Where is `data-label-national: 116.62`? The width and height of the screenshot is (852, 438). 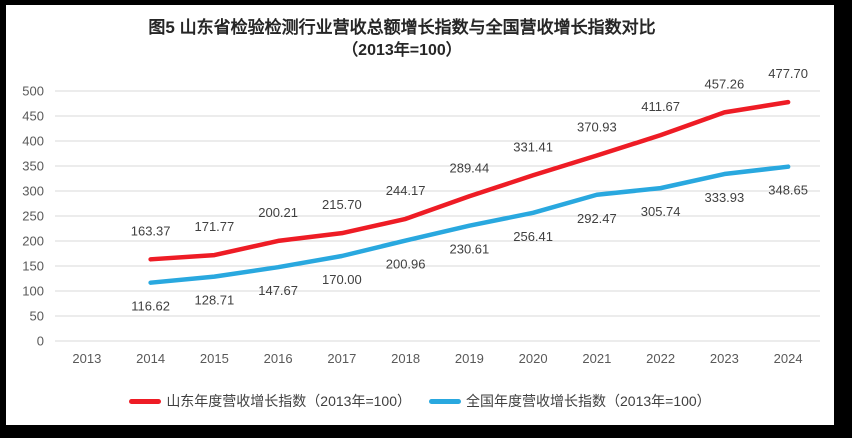
data-label-national: 116.62 is located at coordinates (150, 306).